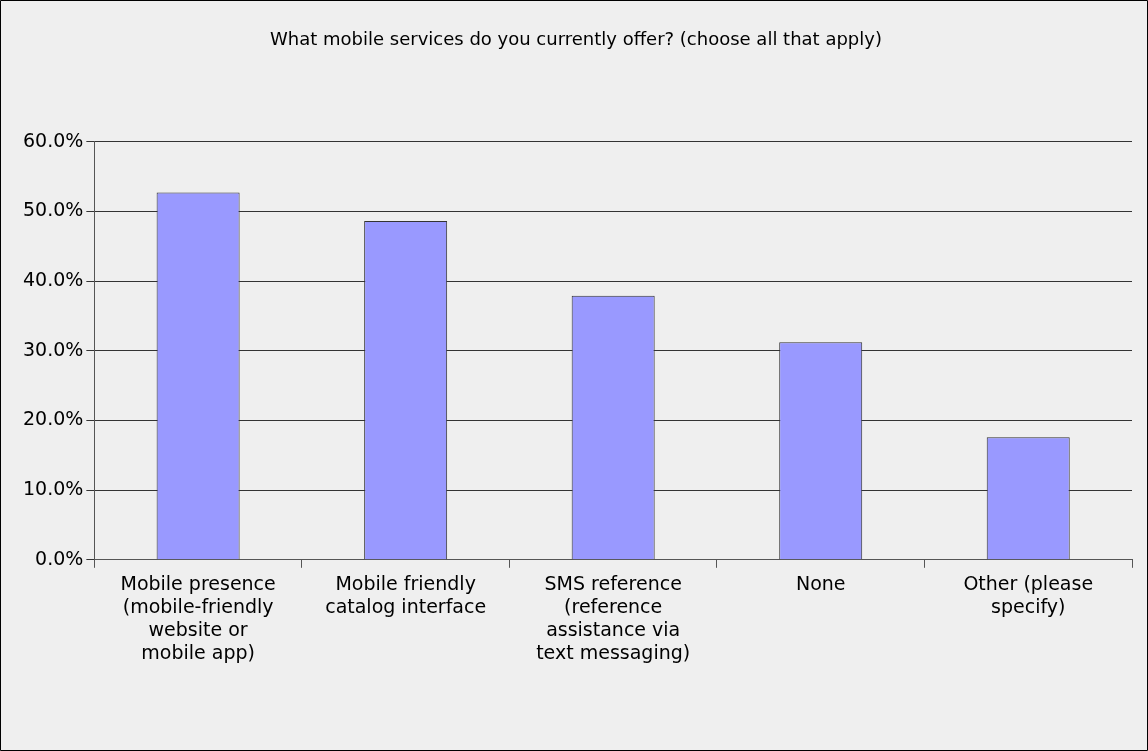 Image resolution: width=1148 pixels, height=751 pixels. Describe the element at coordinates (53, 209) in the screenshot. I see `y-tick-label: 50.0%` at that location.